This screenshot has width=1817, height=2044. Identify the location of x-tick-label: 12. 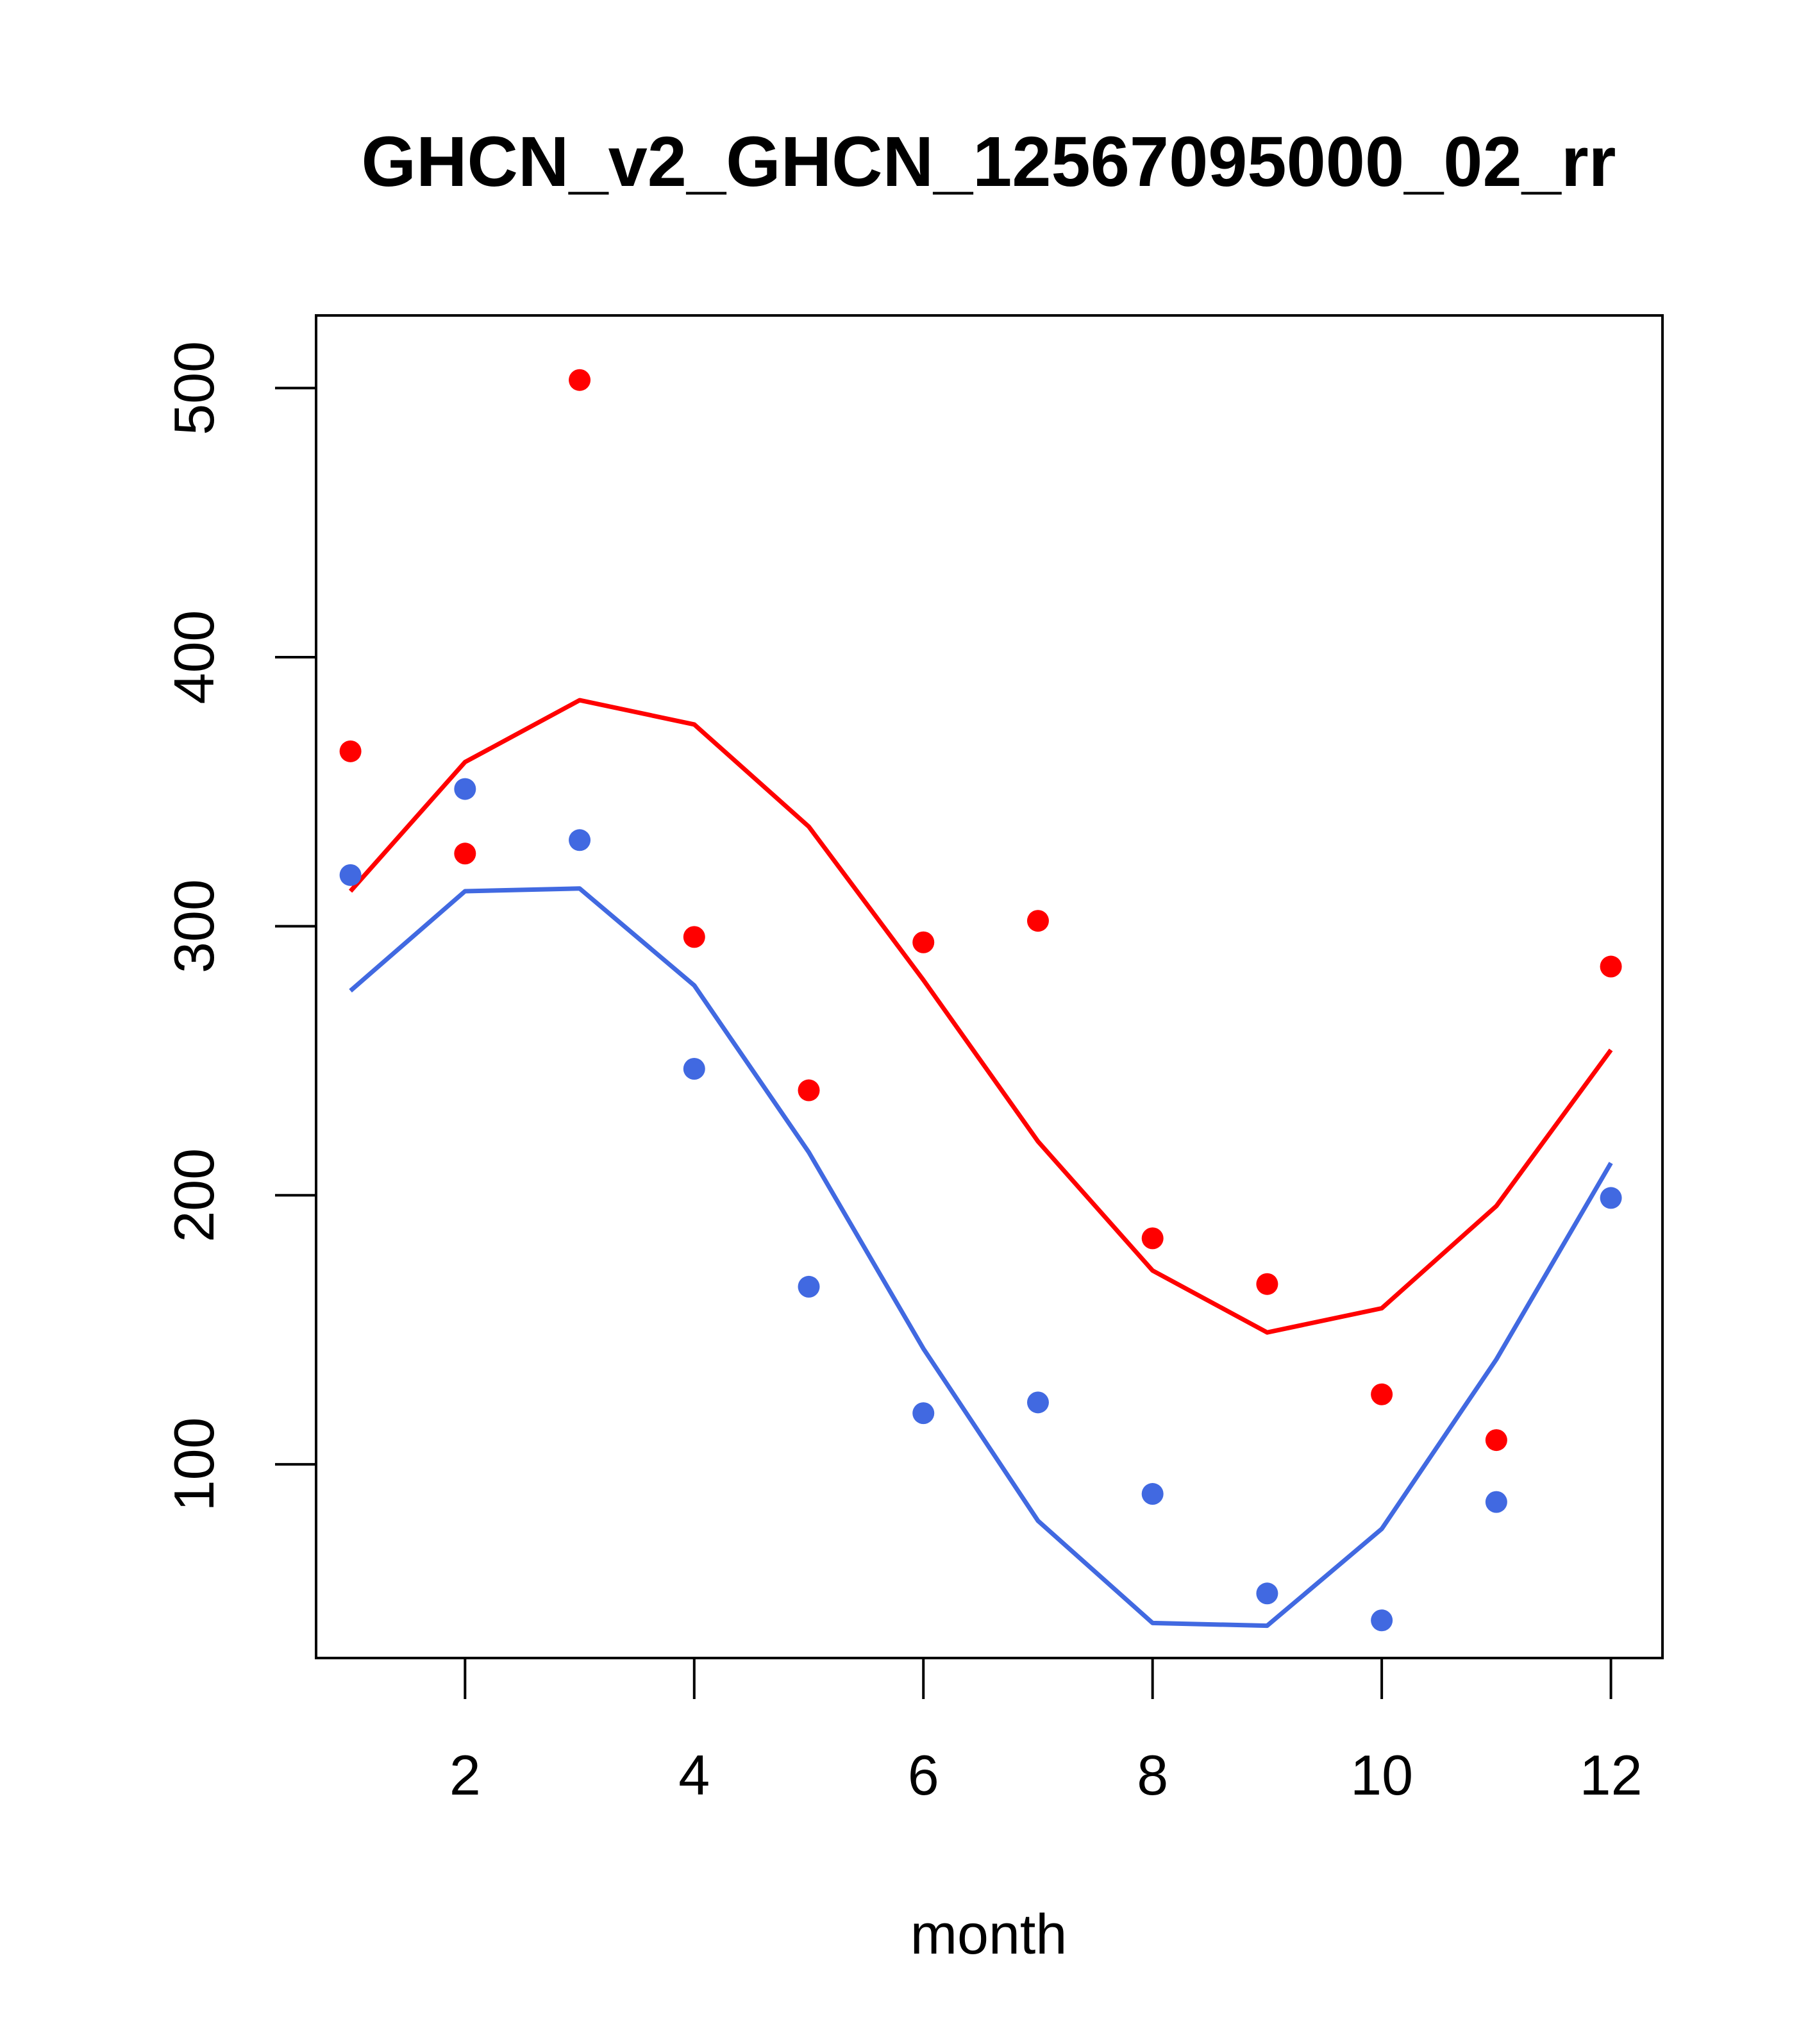
(1611, 1775).